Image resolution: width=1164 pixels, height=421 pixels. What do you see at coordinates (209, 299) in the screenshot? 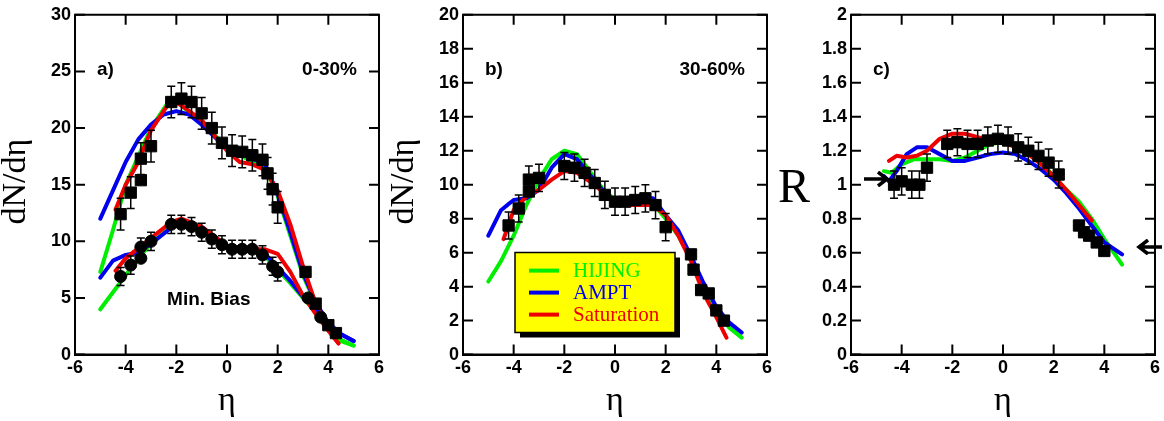
I see `annotation: Min. Bias` at bounding box center [209, 299].